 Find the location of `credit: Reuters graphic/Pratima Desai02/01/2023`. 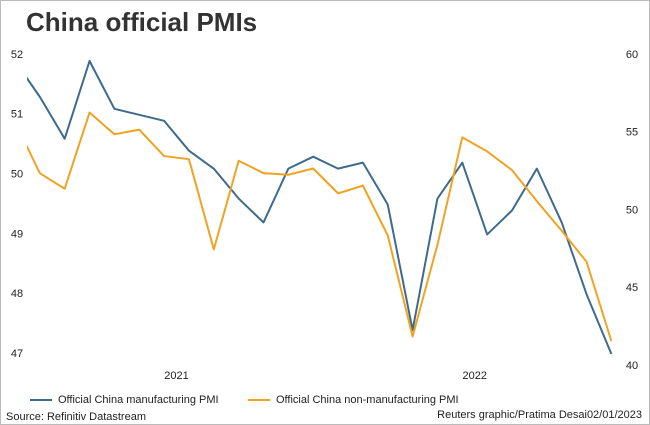

credit: Reuters graphic/Pratima Desai02/01/2023 is located at coordinates (539, 415).